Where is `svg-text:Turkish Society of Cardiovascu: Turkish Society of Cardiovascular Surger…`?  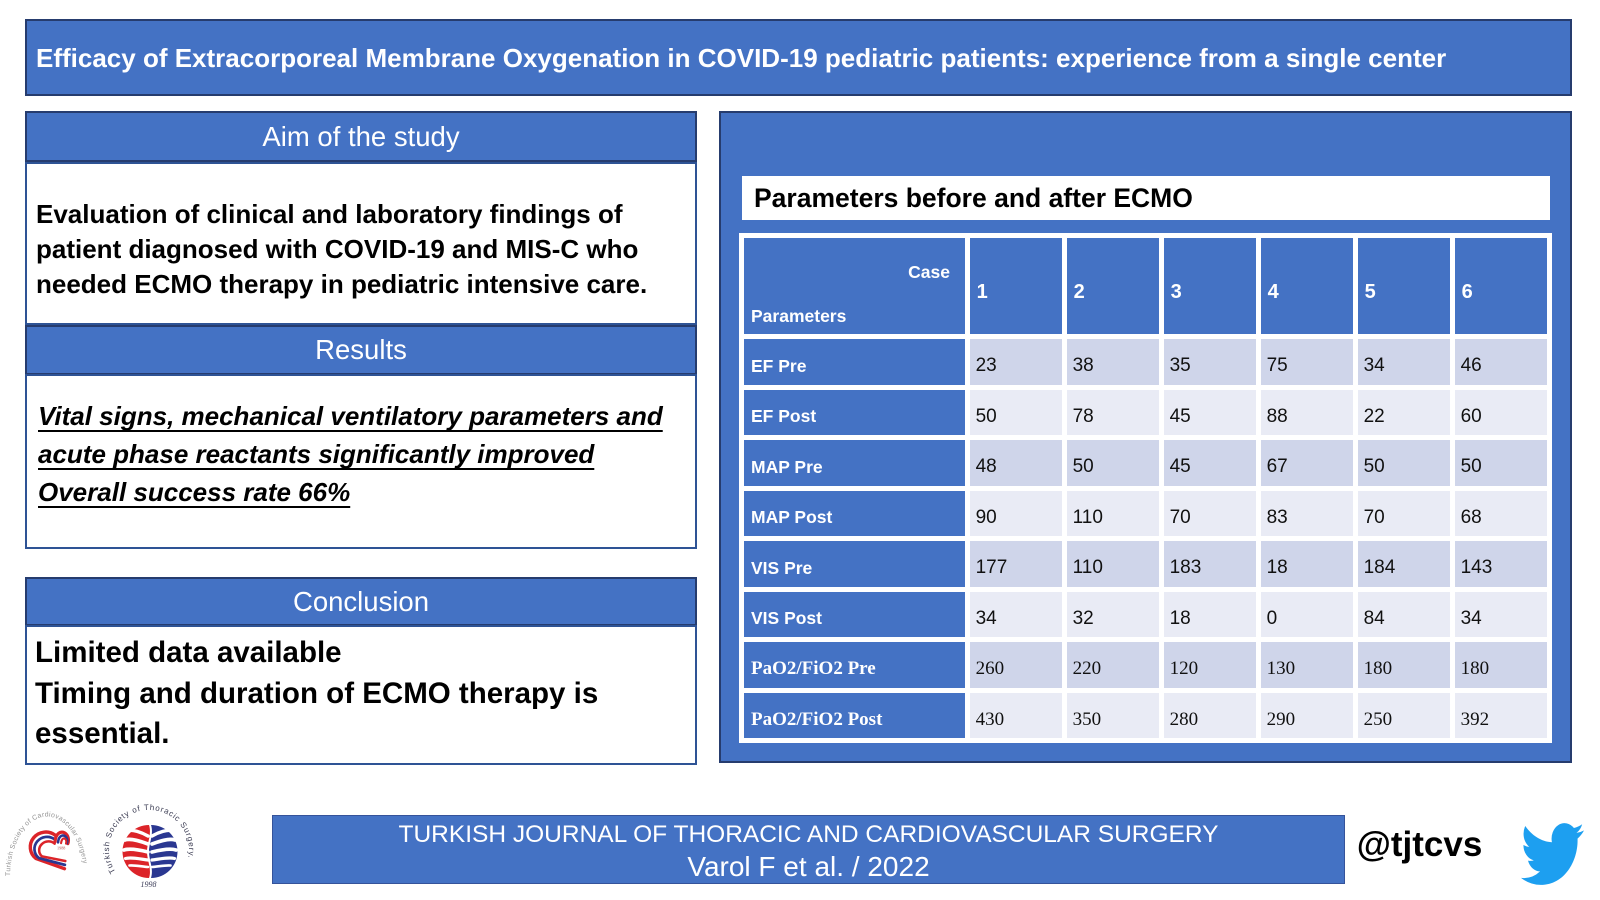
svg-text:Turkish Society of Cardiovascu: Turkish Society of Cardiovascular Surger… is located at coordinates (46, 843).